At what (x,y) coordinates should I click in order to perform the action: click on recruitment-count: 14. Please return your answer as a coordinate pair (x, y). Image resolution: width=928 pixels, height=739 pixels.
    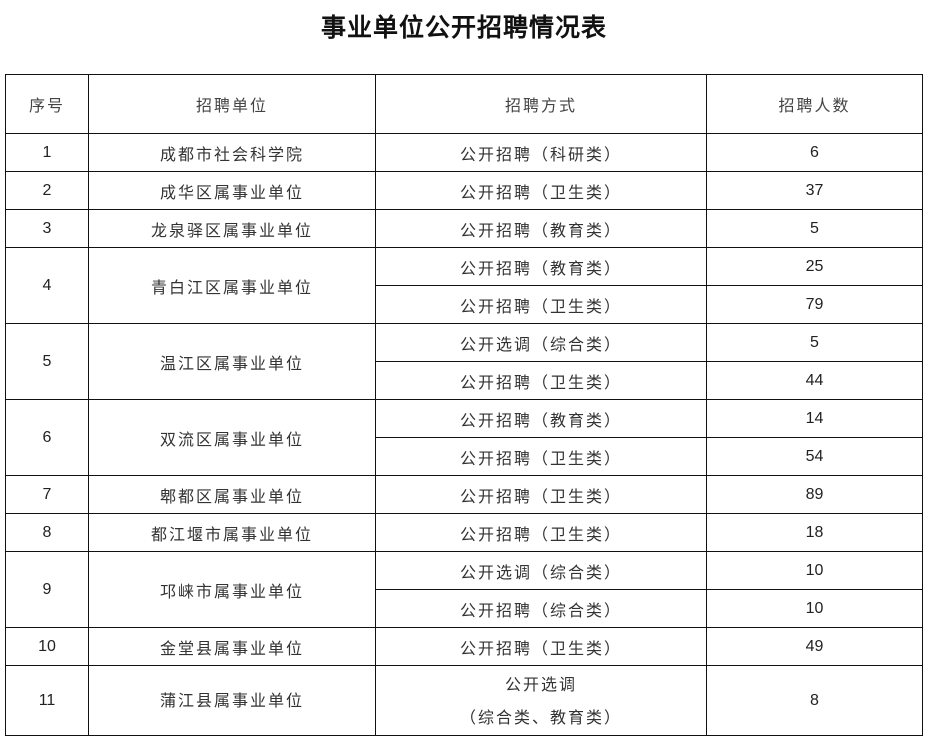
    Looking at the image, I should click on (814, 418).